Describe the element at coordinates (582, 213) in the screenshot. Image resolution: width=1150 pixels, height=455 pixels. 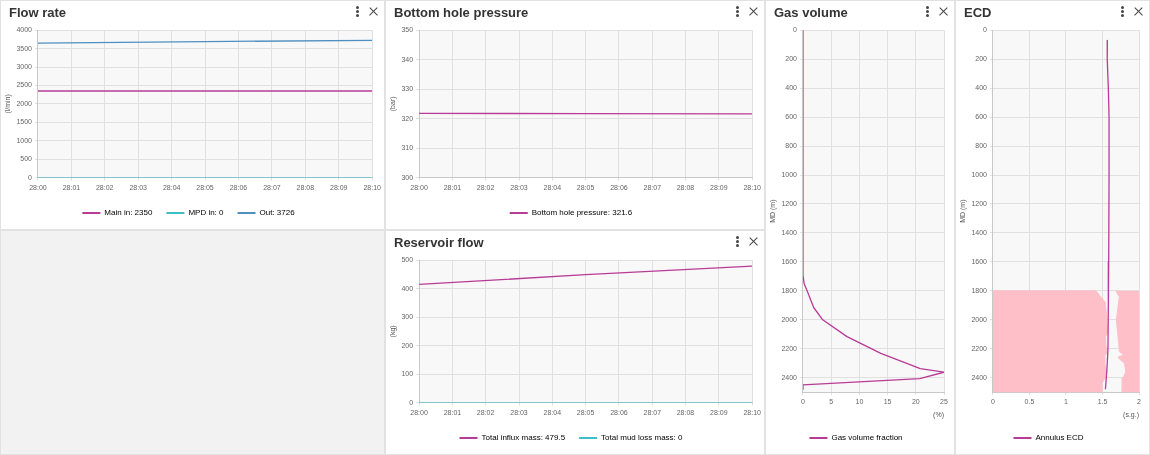
I see `legend-label: Bottom hole pressure: 321.6` at that location.